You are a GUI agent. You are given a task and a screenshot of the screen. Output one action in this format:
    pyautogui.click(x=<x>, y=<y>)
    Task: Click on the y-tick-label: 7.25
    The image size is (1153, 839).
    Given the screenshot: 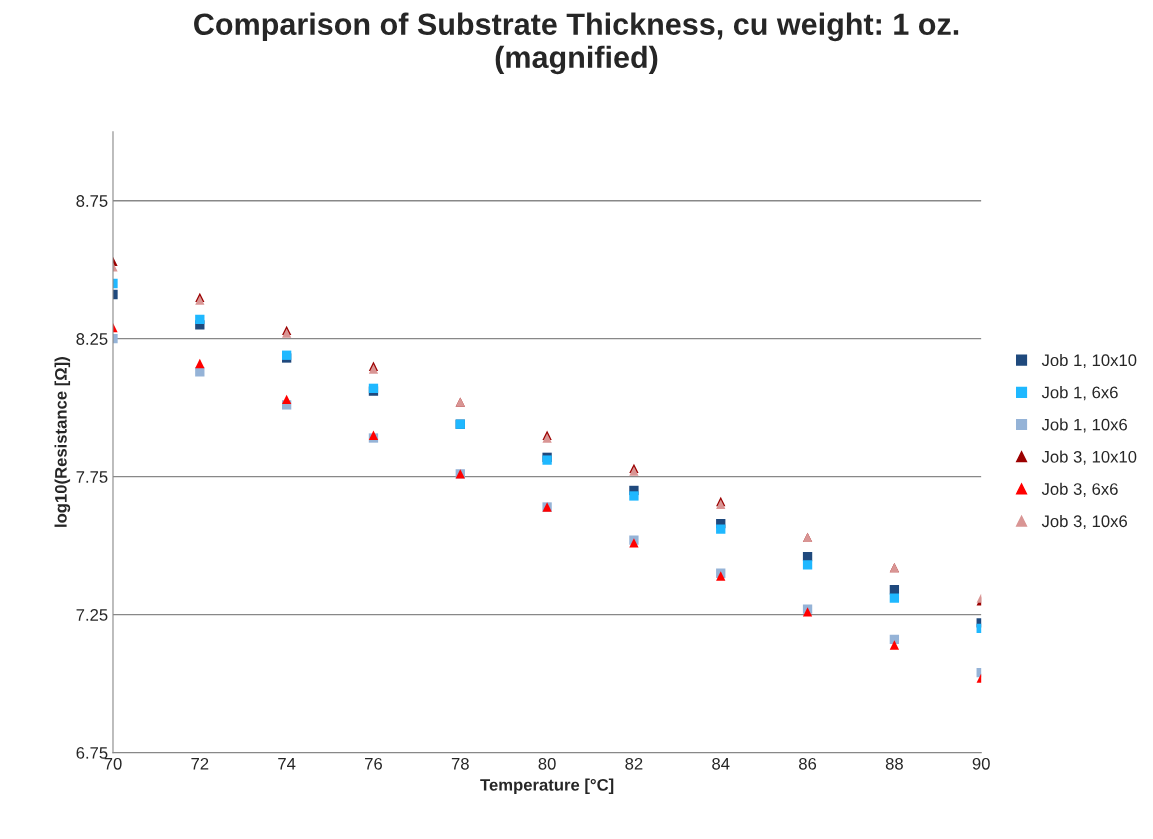 What is the action you would take?
    pyautogui.click(x=92, y=615)
    